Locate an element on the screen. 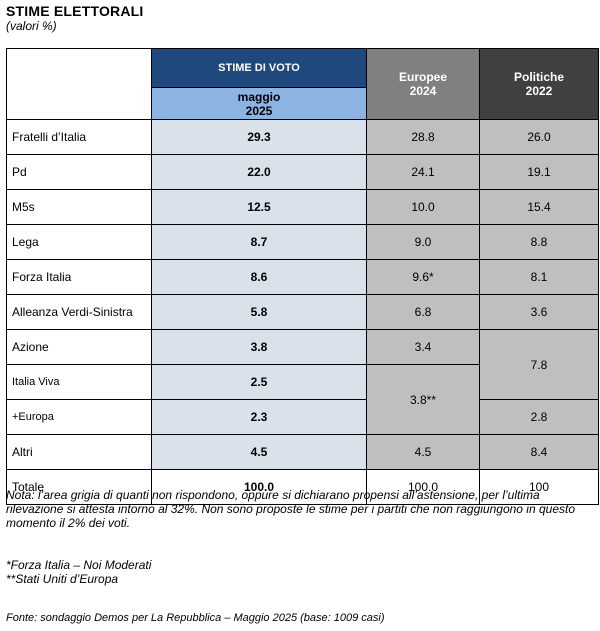 The image size is (600, 631). party-name: Pd is located at coordinates (79, 172).